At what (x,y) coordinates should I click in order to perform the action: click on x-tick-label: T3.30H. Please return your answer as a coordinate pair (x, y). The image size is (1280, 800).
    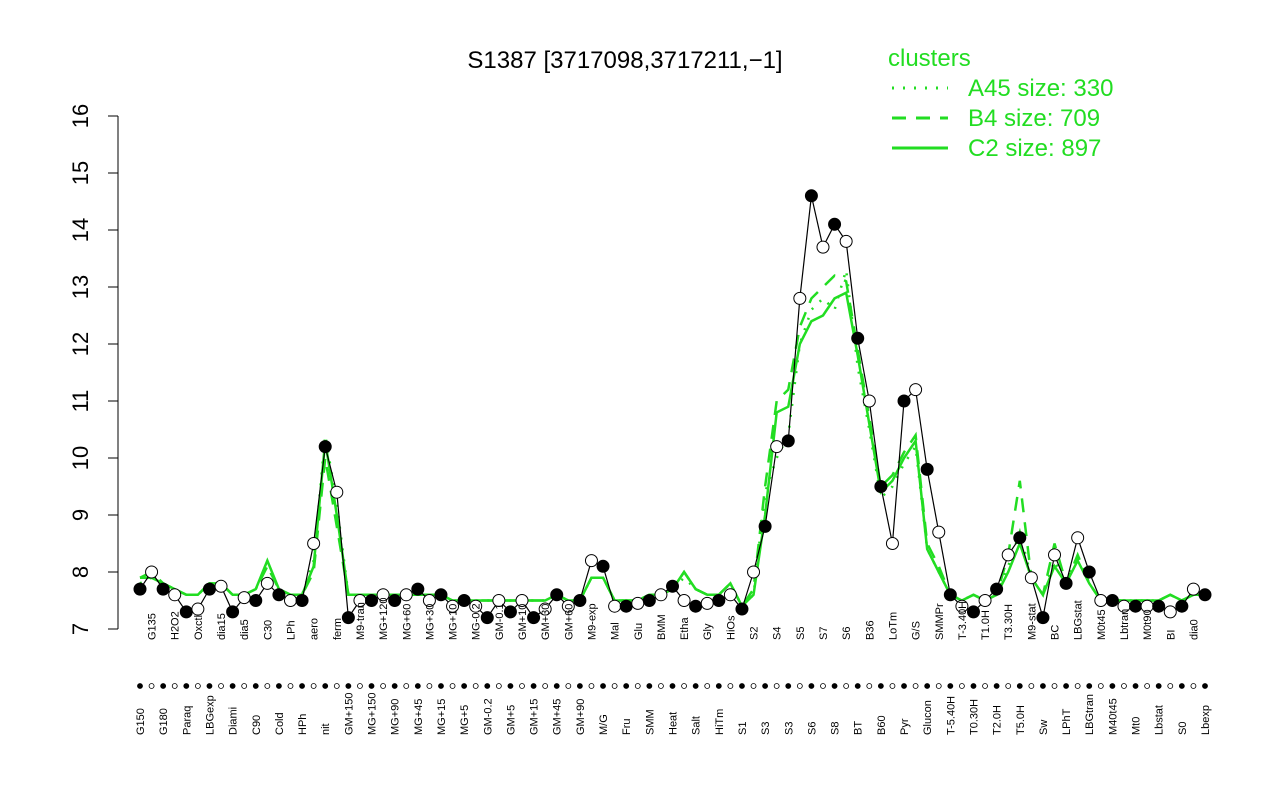
    Looking at the image, I should click on (1009, 622).